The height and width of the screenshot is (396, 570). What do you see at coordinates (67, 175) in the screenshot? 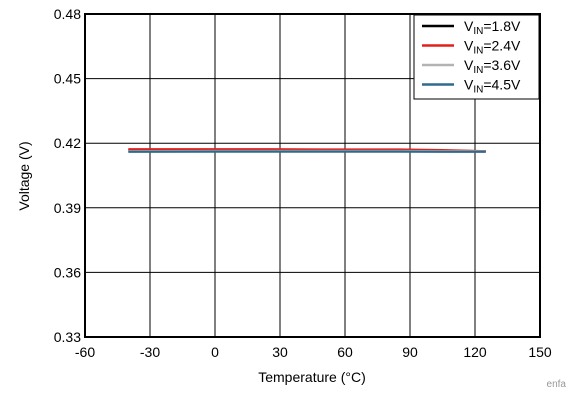
I see `y-tick-labels: 0.33 0.36 0.39 0.42 0.45 0.48` at bounding box center [67, 175].